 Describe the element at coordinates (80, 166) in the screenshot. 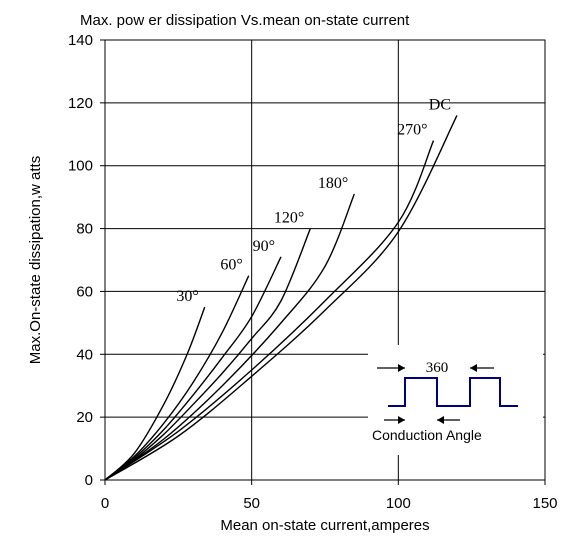

I see `y-tick-label: 100` at that location.